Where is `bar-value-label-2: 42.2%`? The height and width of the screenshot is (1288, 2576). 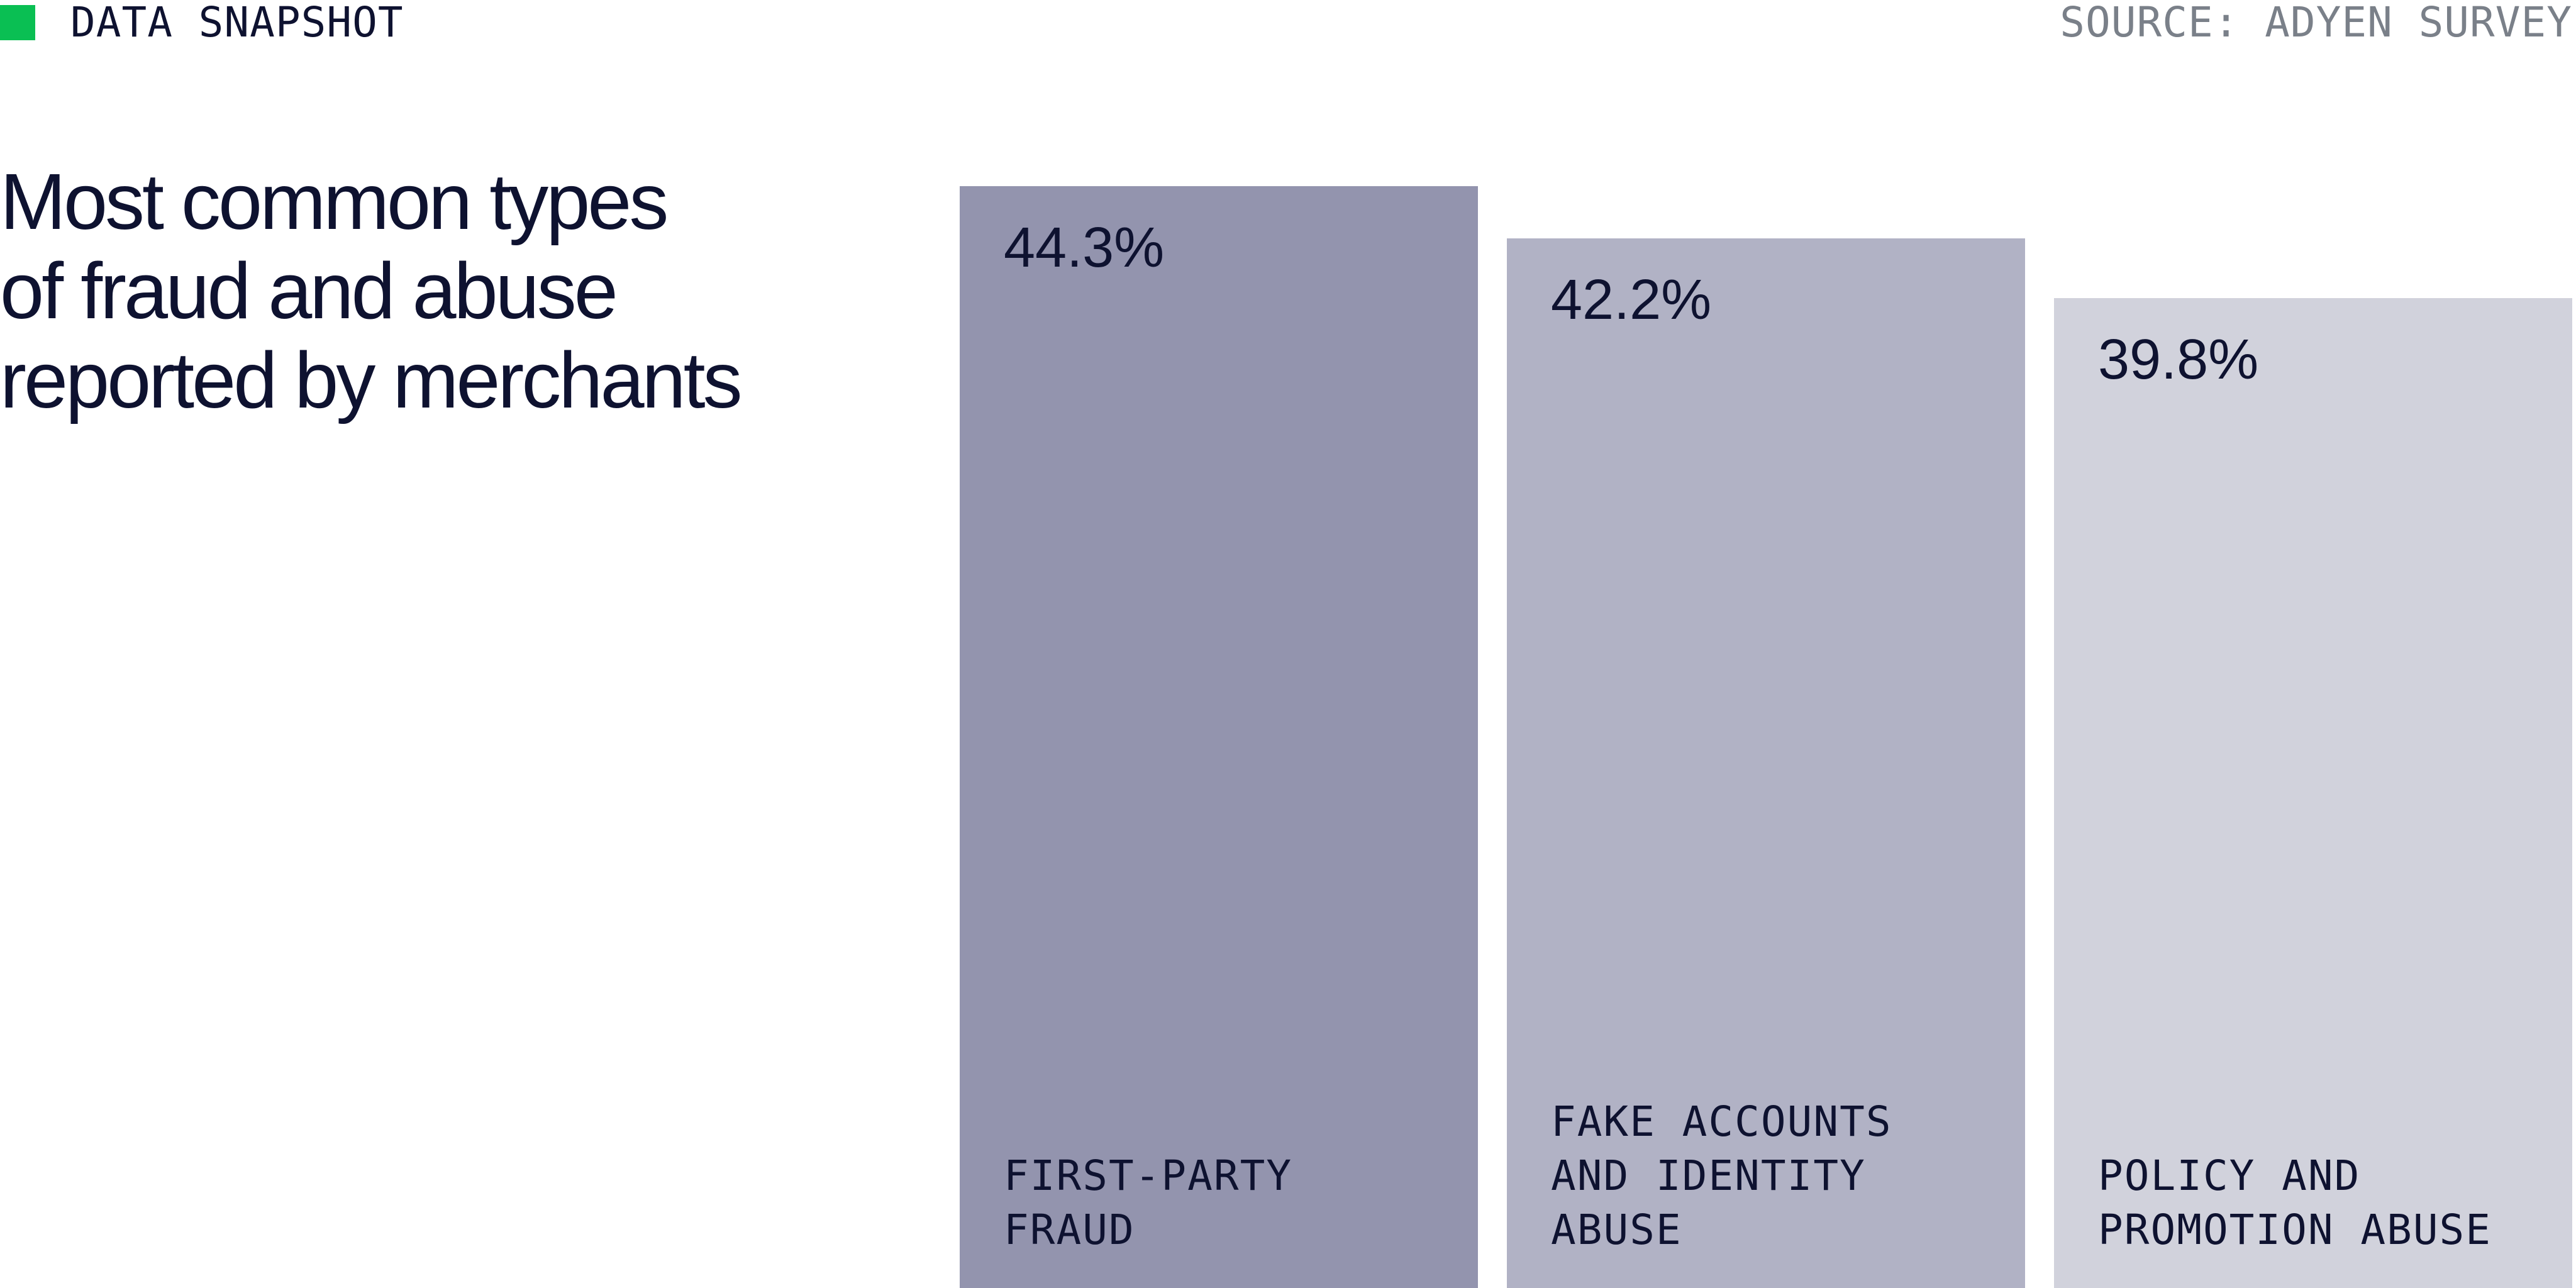
bar-value-label-2: 42.2% is located at coordinates (1631, 300).